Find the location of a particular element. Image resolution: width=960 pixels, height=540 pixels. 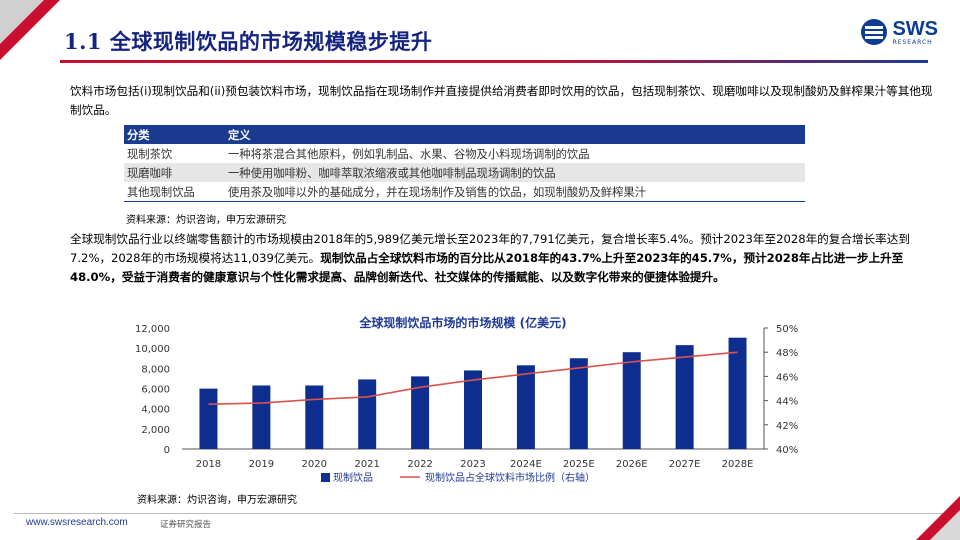

x-tick-label: 2024E is located at coordinates (526, 464).